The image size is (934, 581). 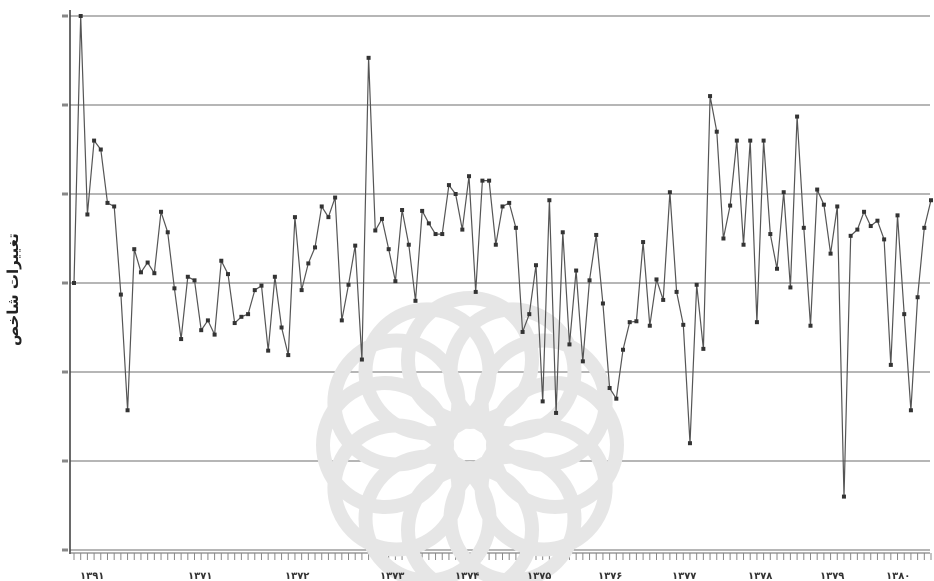 What do you see at coordinates (539, 576) in the screenshot?
I see `x-tick-label: ۱۳۷۵` at bounding box center [539, 576].